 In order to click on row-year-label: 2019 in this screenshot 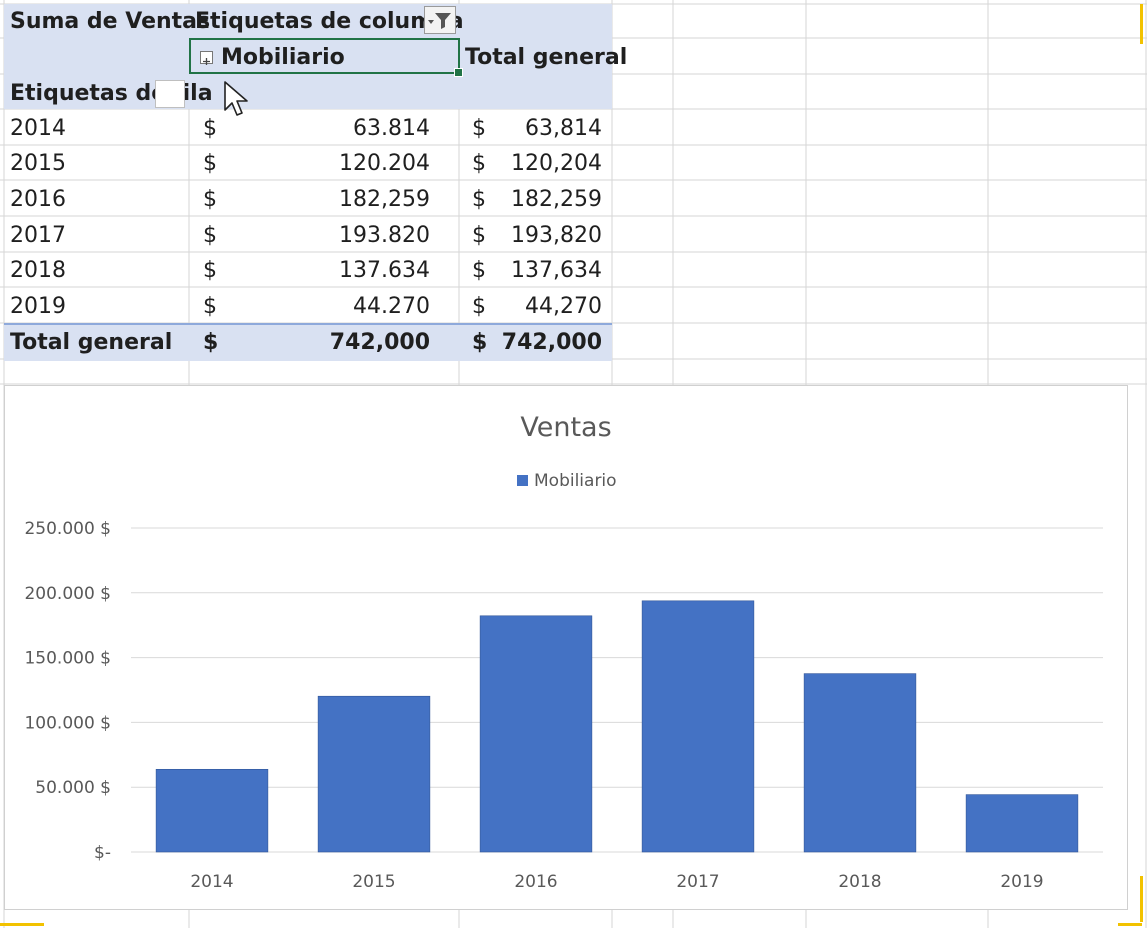, I will do `click(38, 306)`.